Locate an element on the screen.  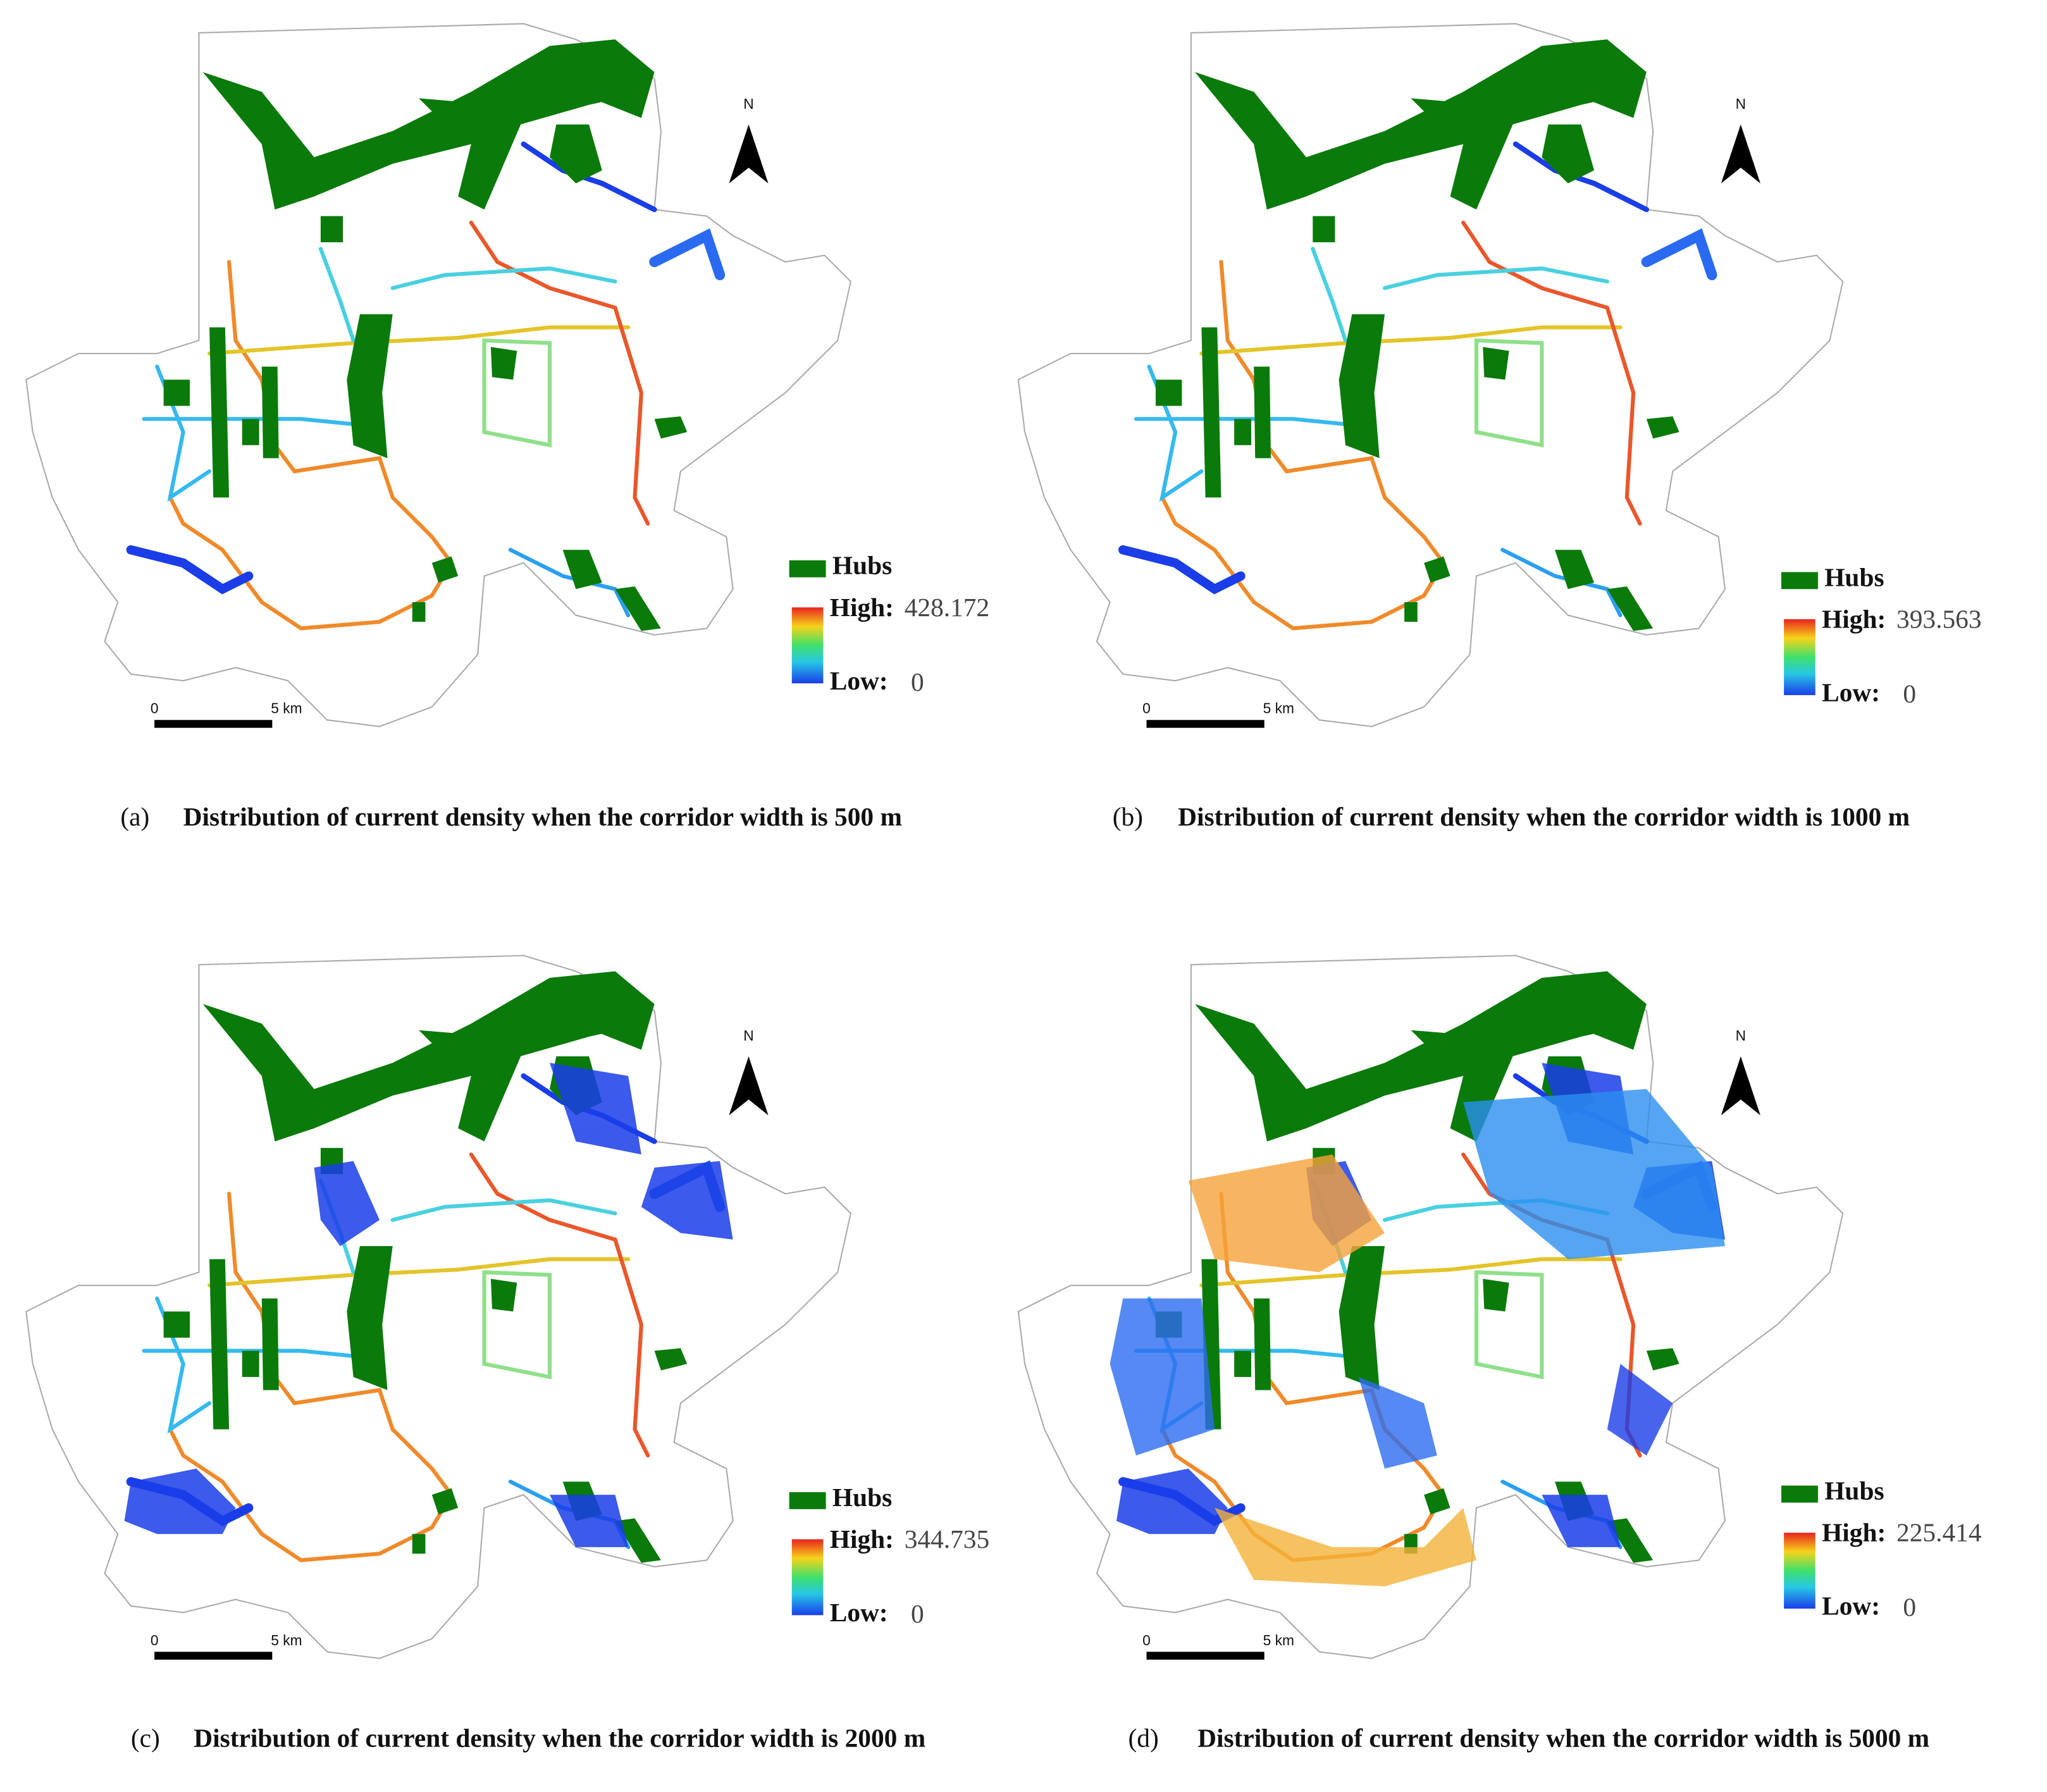
high-value: 344.735 is located at coordinates (947, 1539).